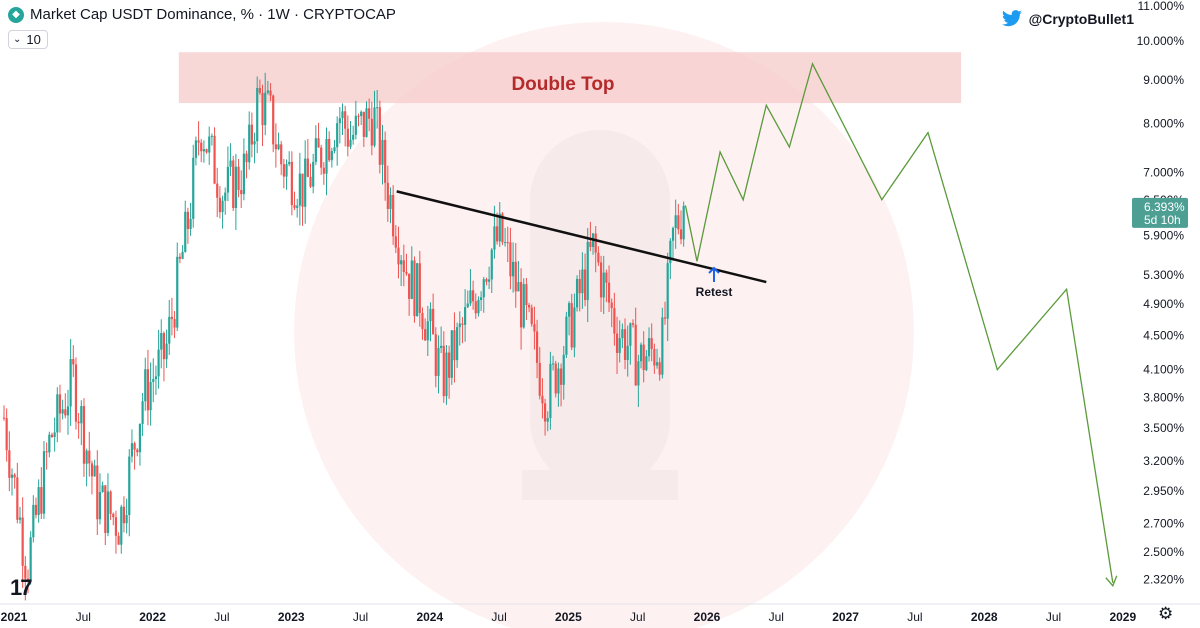  Describe the element at coordinates (1163, 123) in the screenshot. I see `y-tick-label: 8.000%` at that location.